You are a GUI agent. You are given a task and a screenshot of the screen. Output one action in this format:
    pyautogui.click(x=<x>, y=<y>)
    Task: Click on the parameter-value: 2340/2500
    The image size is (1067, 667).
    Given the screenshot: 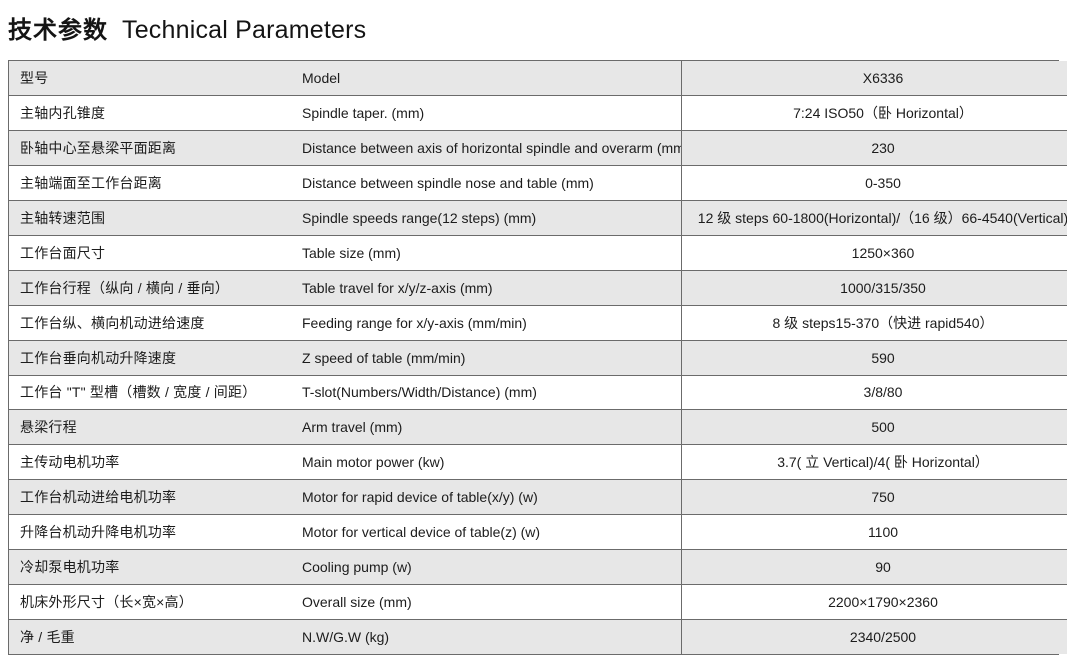 What is the action you would take?
    pyautogui.click(x=874, y=636)
    